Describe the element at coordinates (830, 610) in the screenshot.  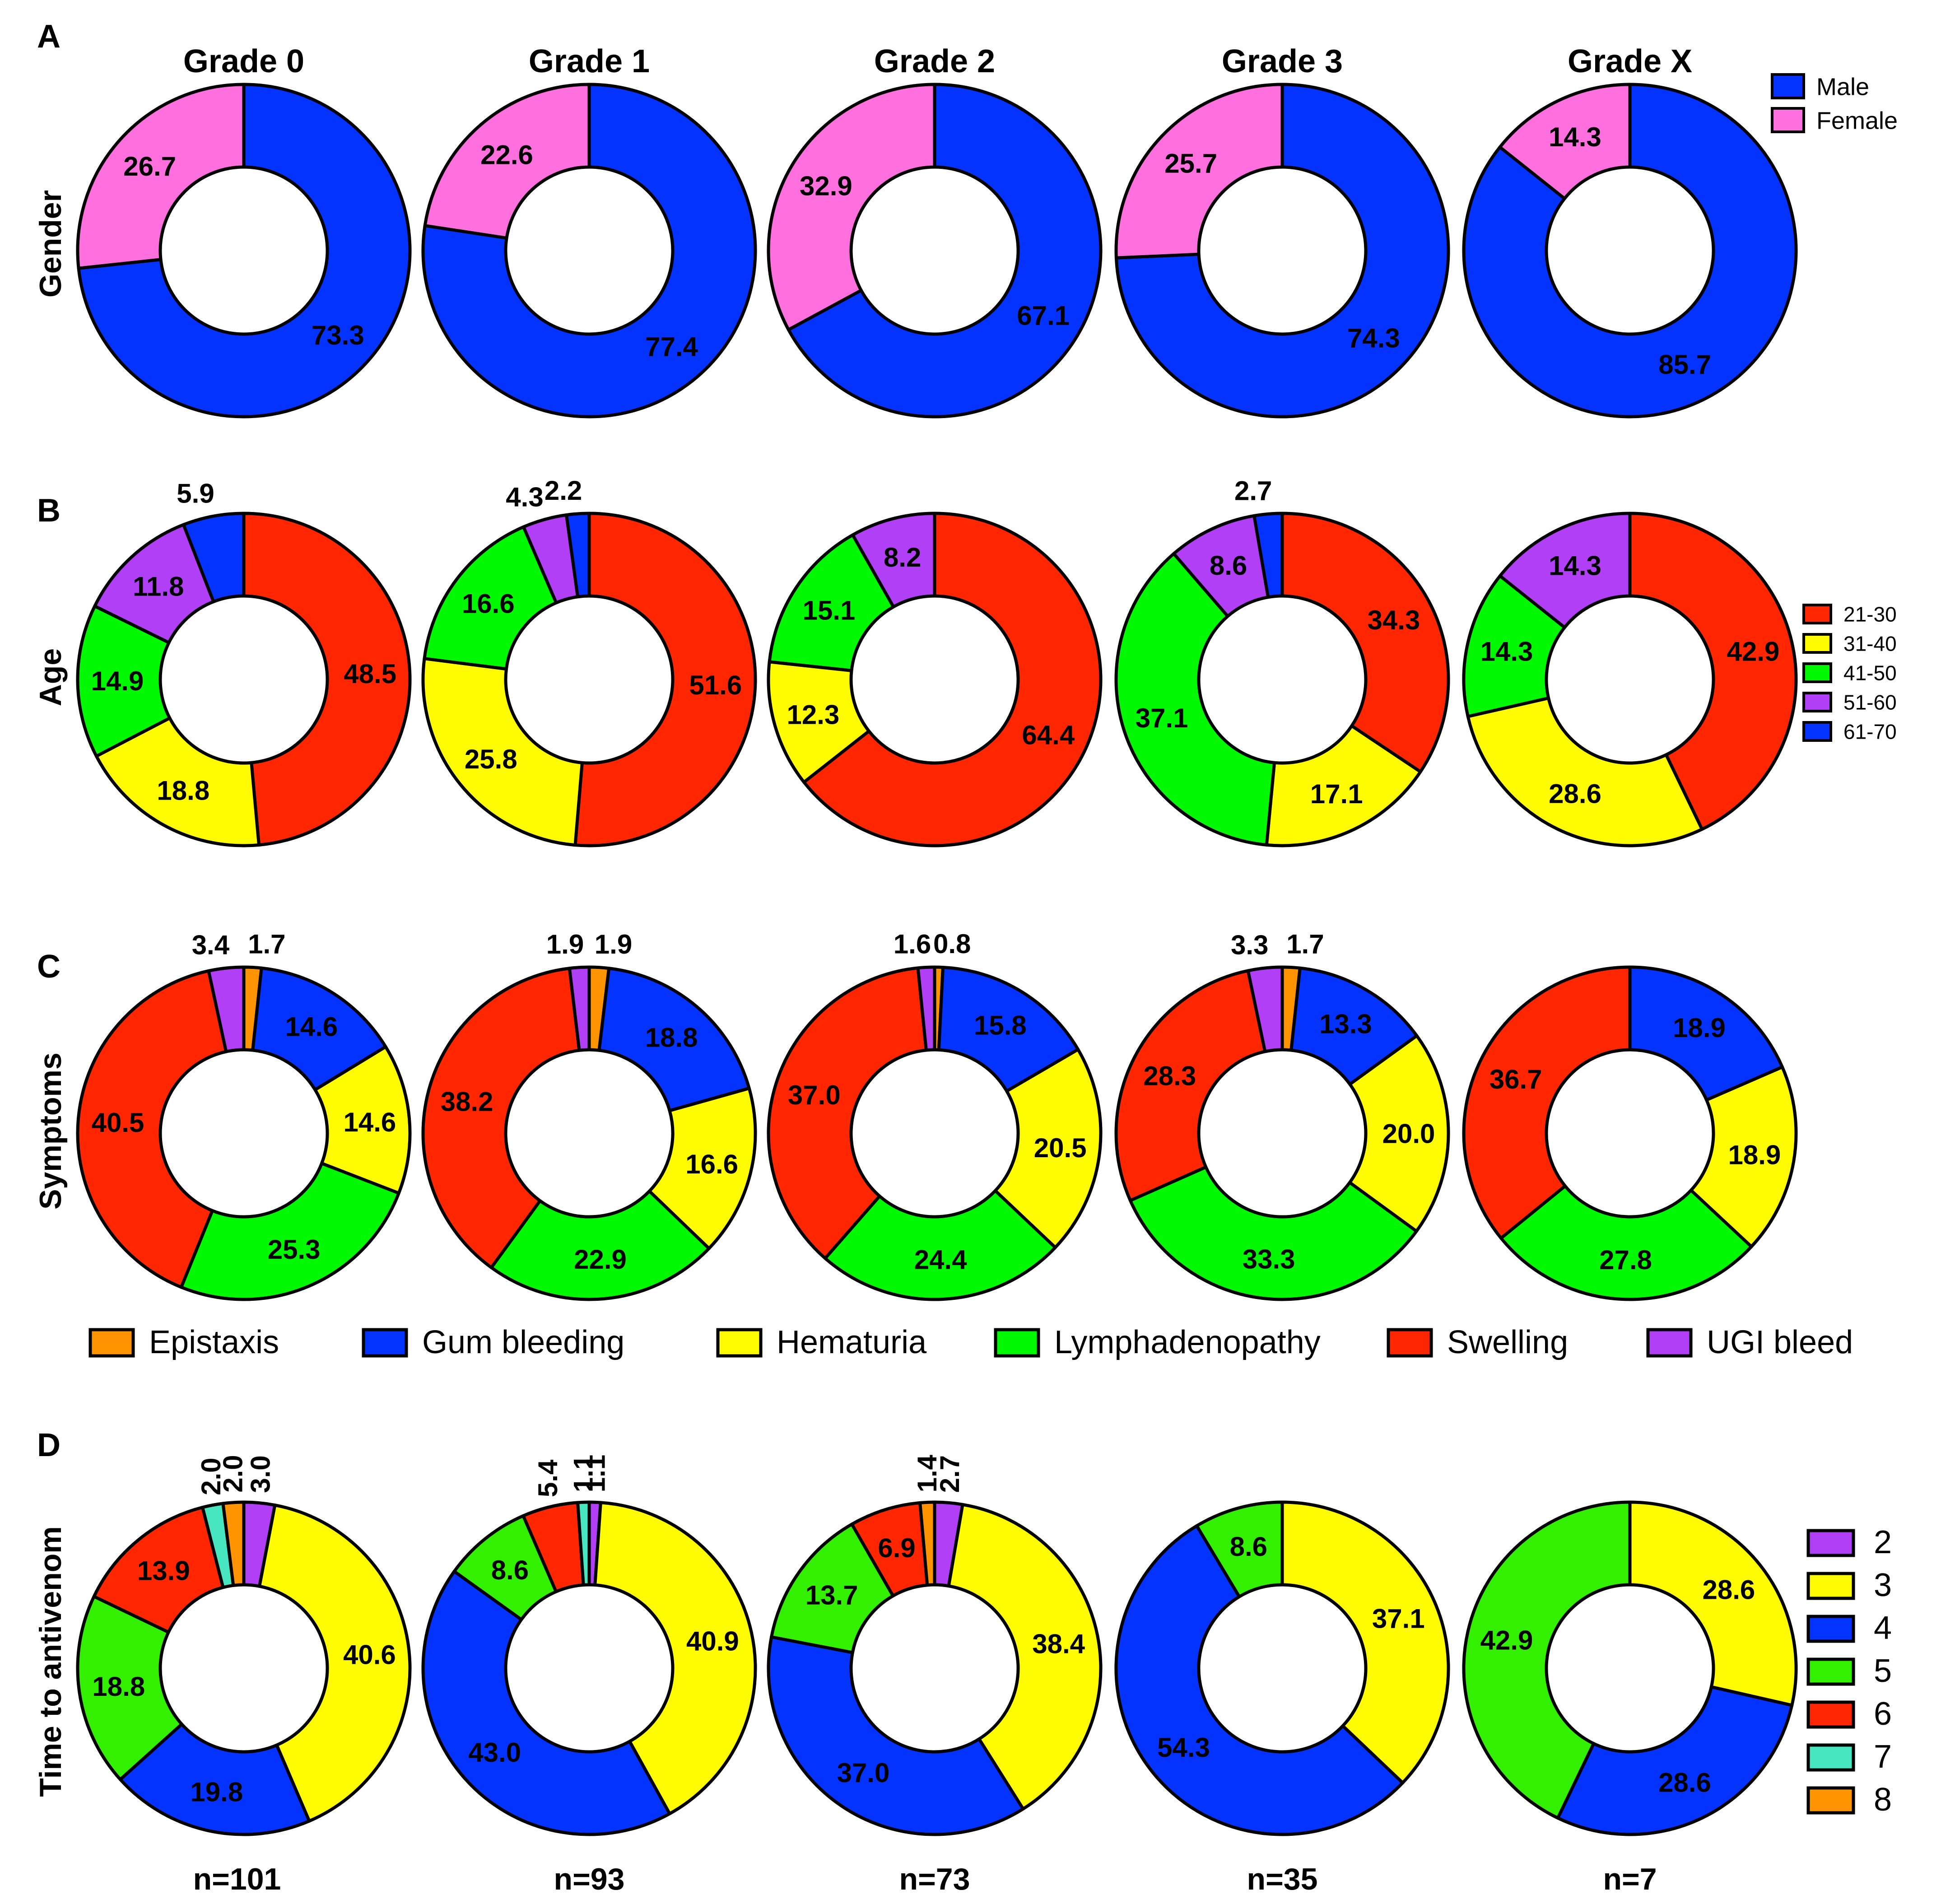
I see `value-label-41-50: 15.1` at that location.